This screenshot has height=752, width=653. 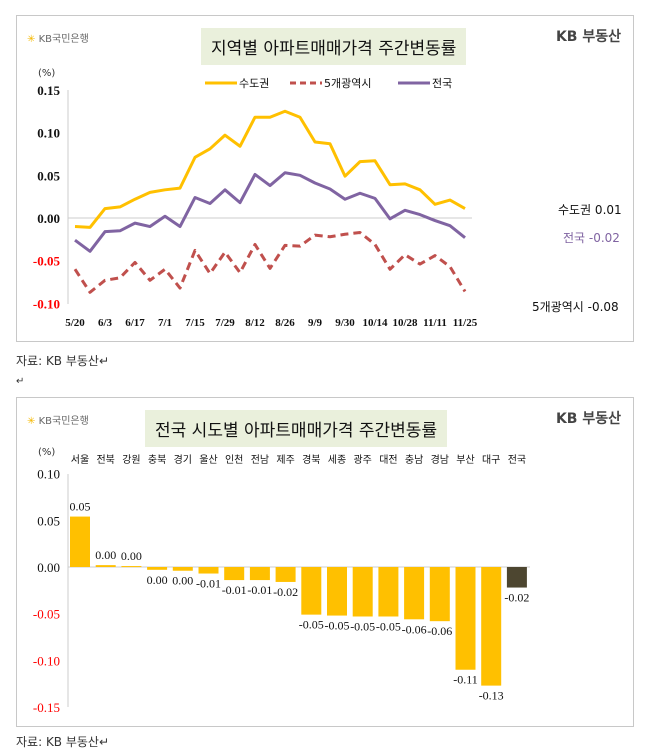 What do you see at coordinates (347, 83) in the screenshot?
I see `legend-label: 5개광역시` at bounding box center [347, 83].